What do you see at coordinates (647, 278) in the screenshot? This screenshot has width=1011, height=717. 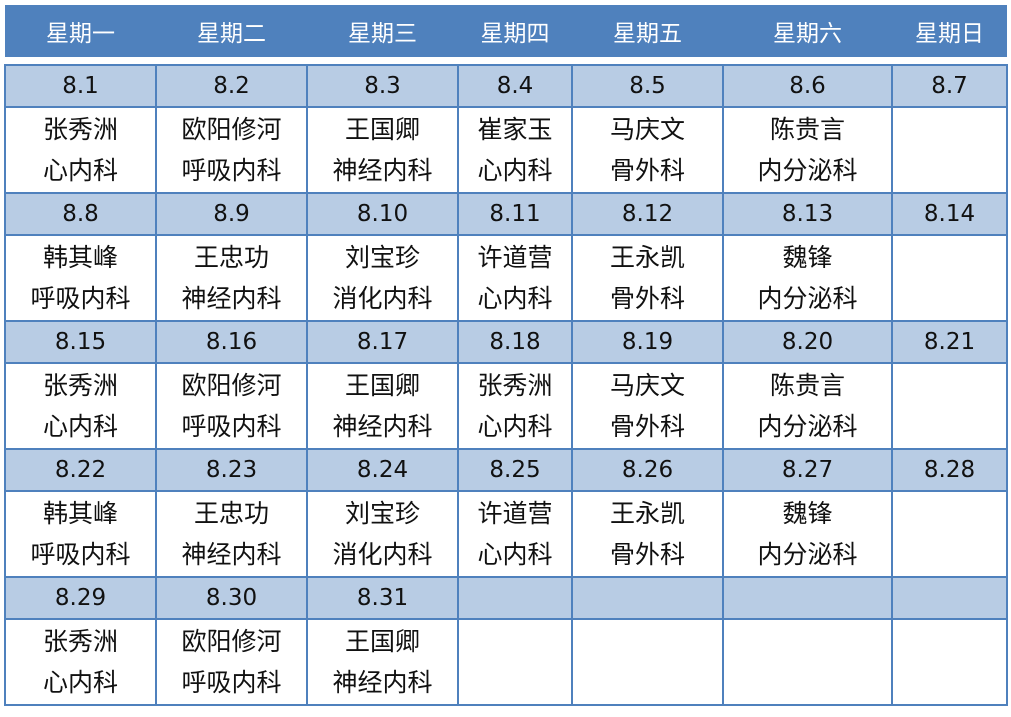 I see `duty-cell: 王永凯 骨外科` at bounding box center [647, 278].